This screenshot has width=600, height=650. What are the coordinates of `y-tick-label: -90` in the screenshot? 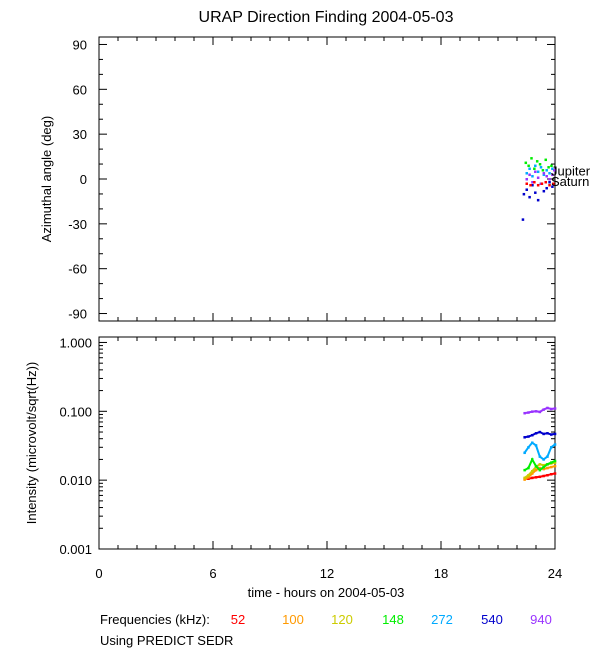 It's located at (77, 314).